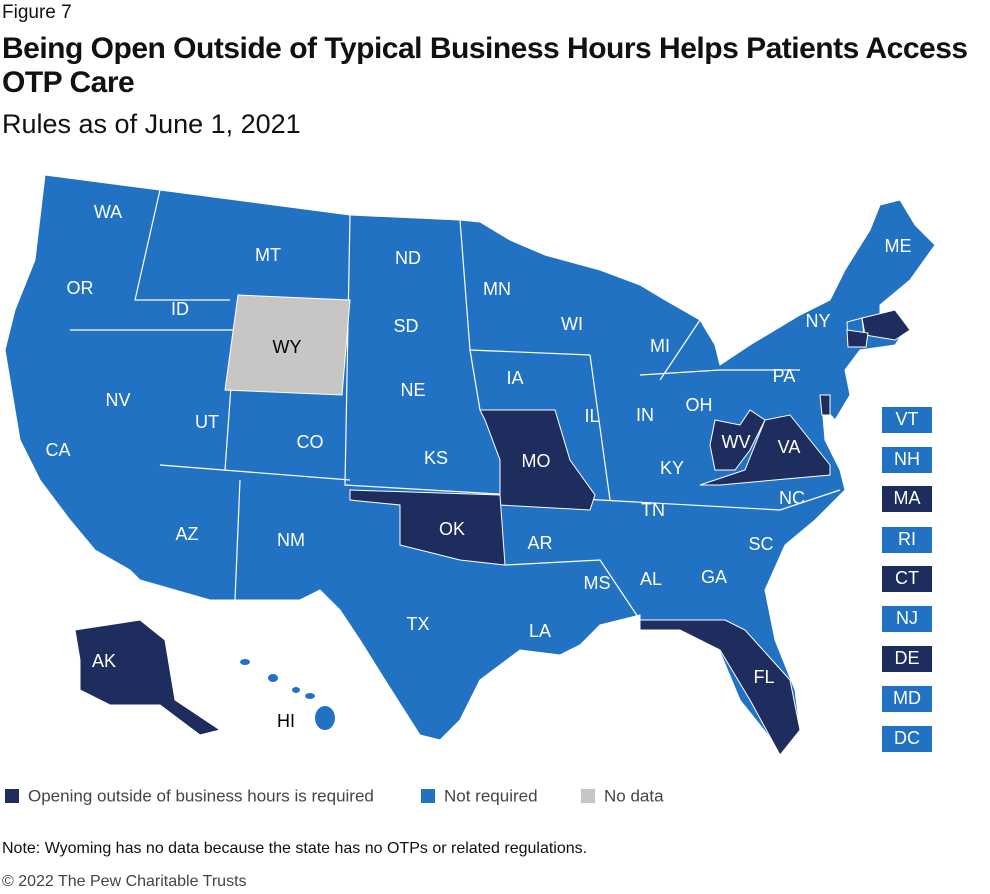  I want to click on state-label: CT, so click(907, 578).